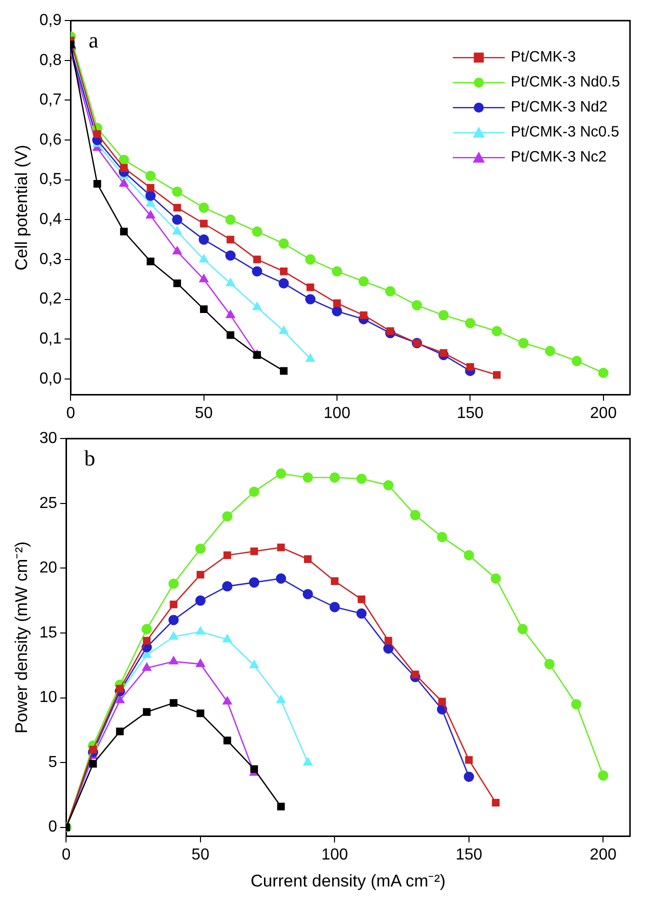 This screenshot has width=648, height=904. I want to click on y-tick-label: 30, so click(48, 439).